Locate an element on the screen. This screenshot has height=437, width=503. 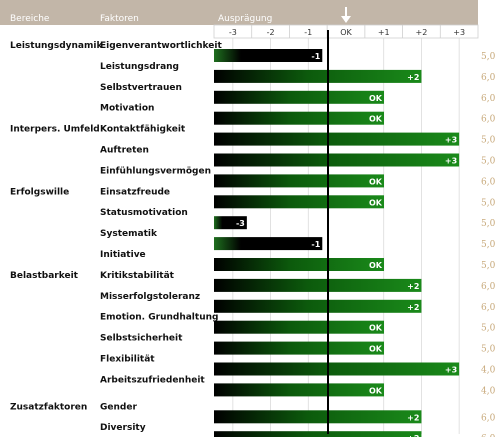
factor-label: Kritikstabilität is located at coordinates (137, 276).